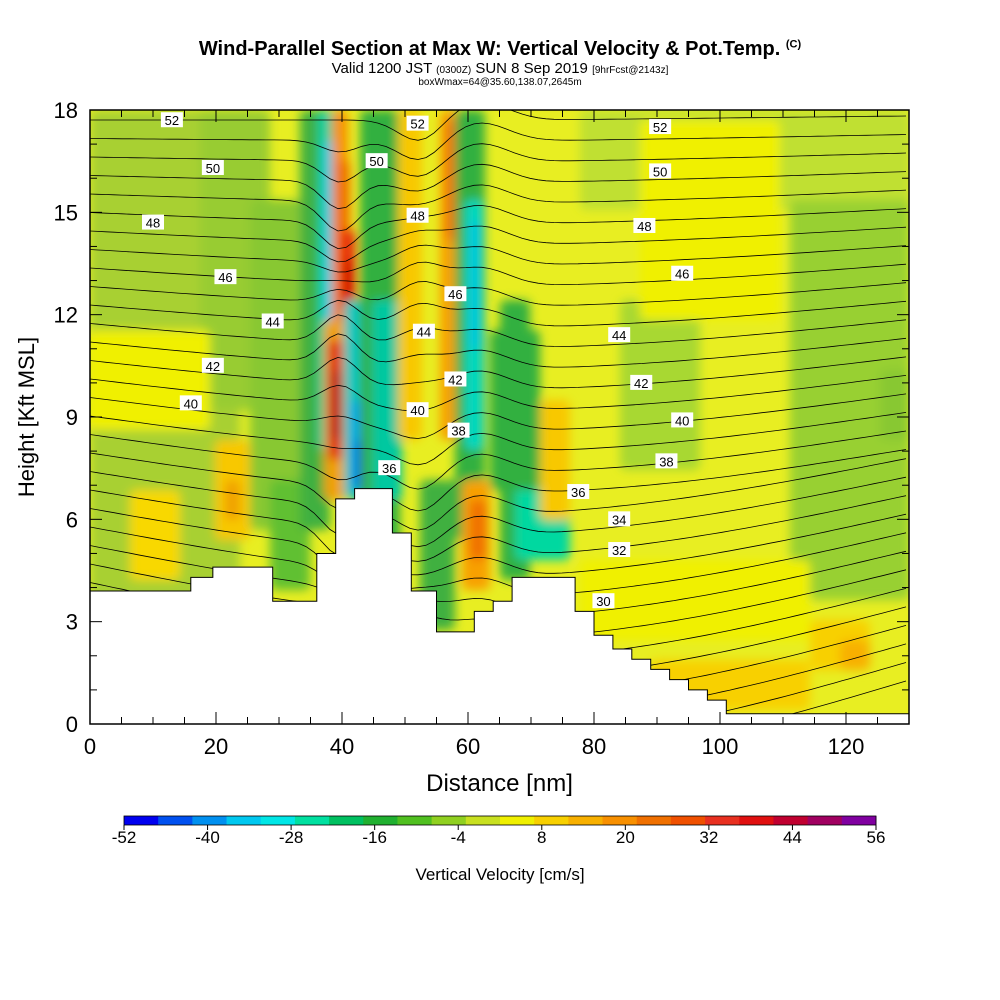  Describe the element at coordinates (90, 746) in the screenshot. I see `x-tick-label: 0` at that location.